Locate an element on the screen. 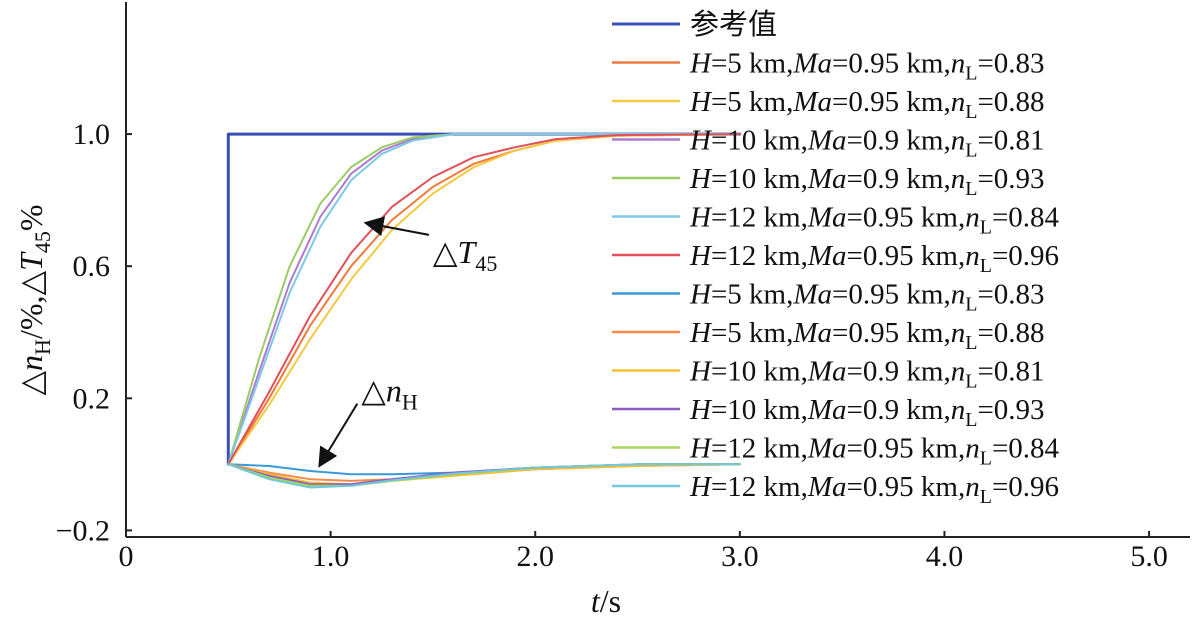 The height and width of the screenshot is (625, 1200). y-tick-label: 0.6 is located at coordinates (92, 266).